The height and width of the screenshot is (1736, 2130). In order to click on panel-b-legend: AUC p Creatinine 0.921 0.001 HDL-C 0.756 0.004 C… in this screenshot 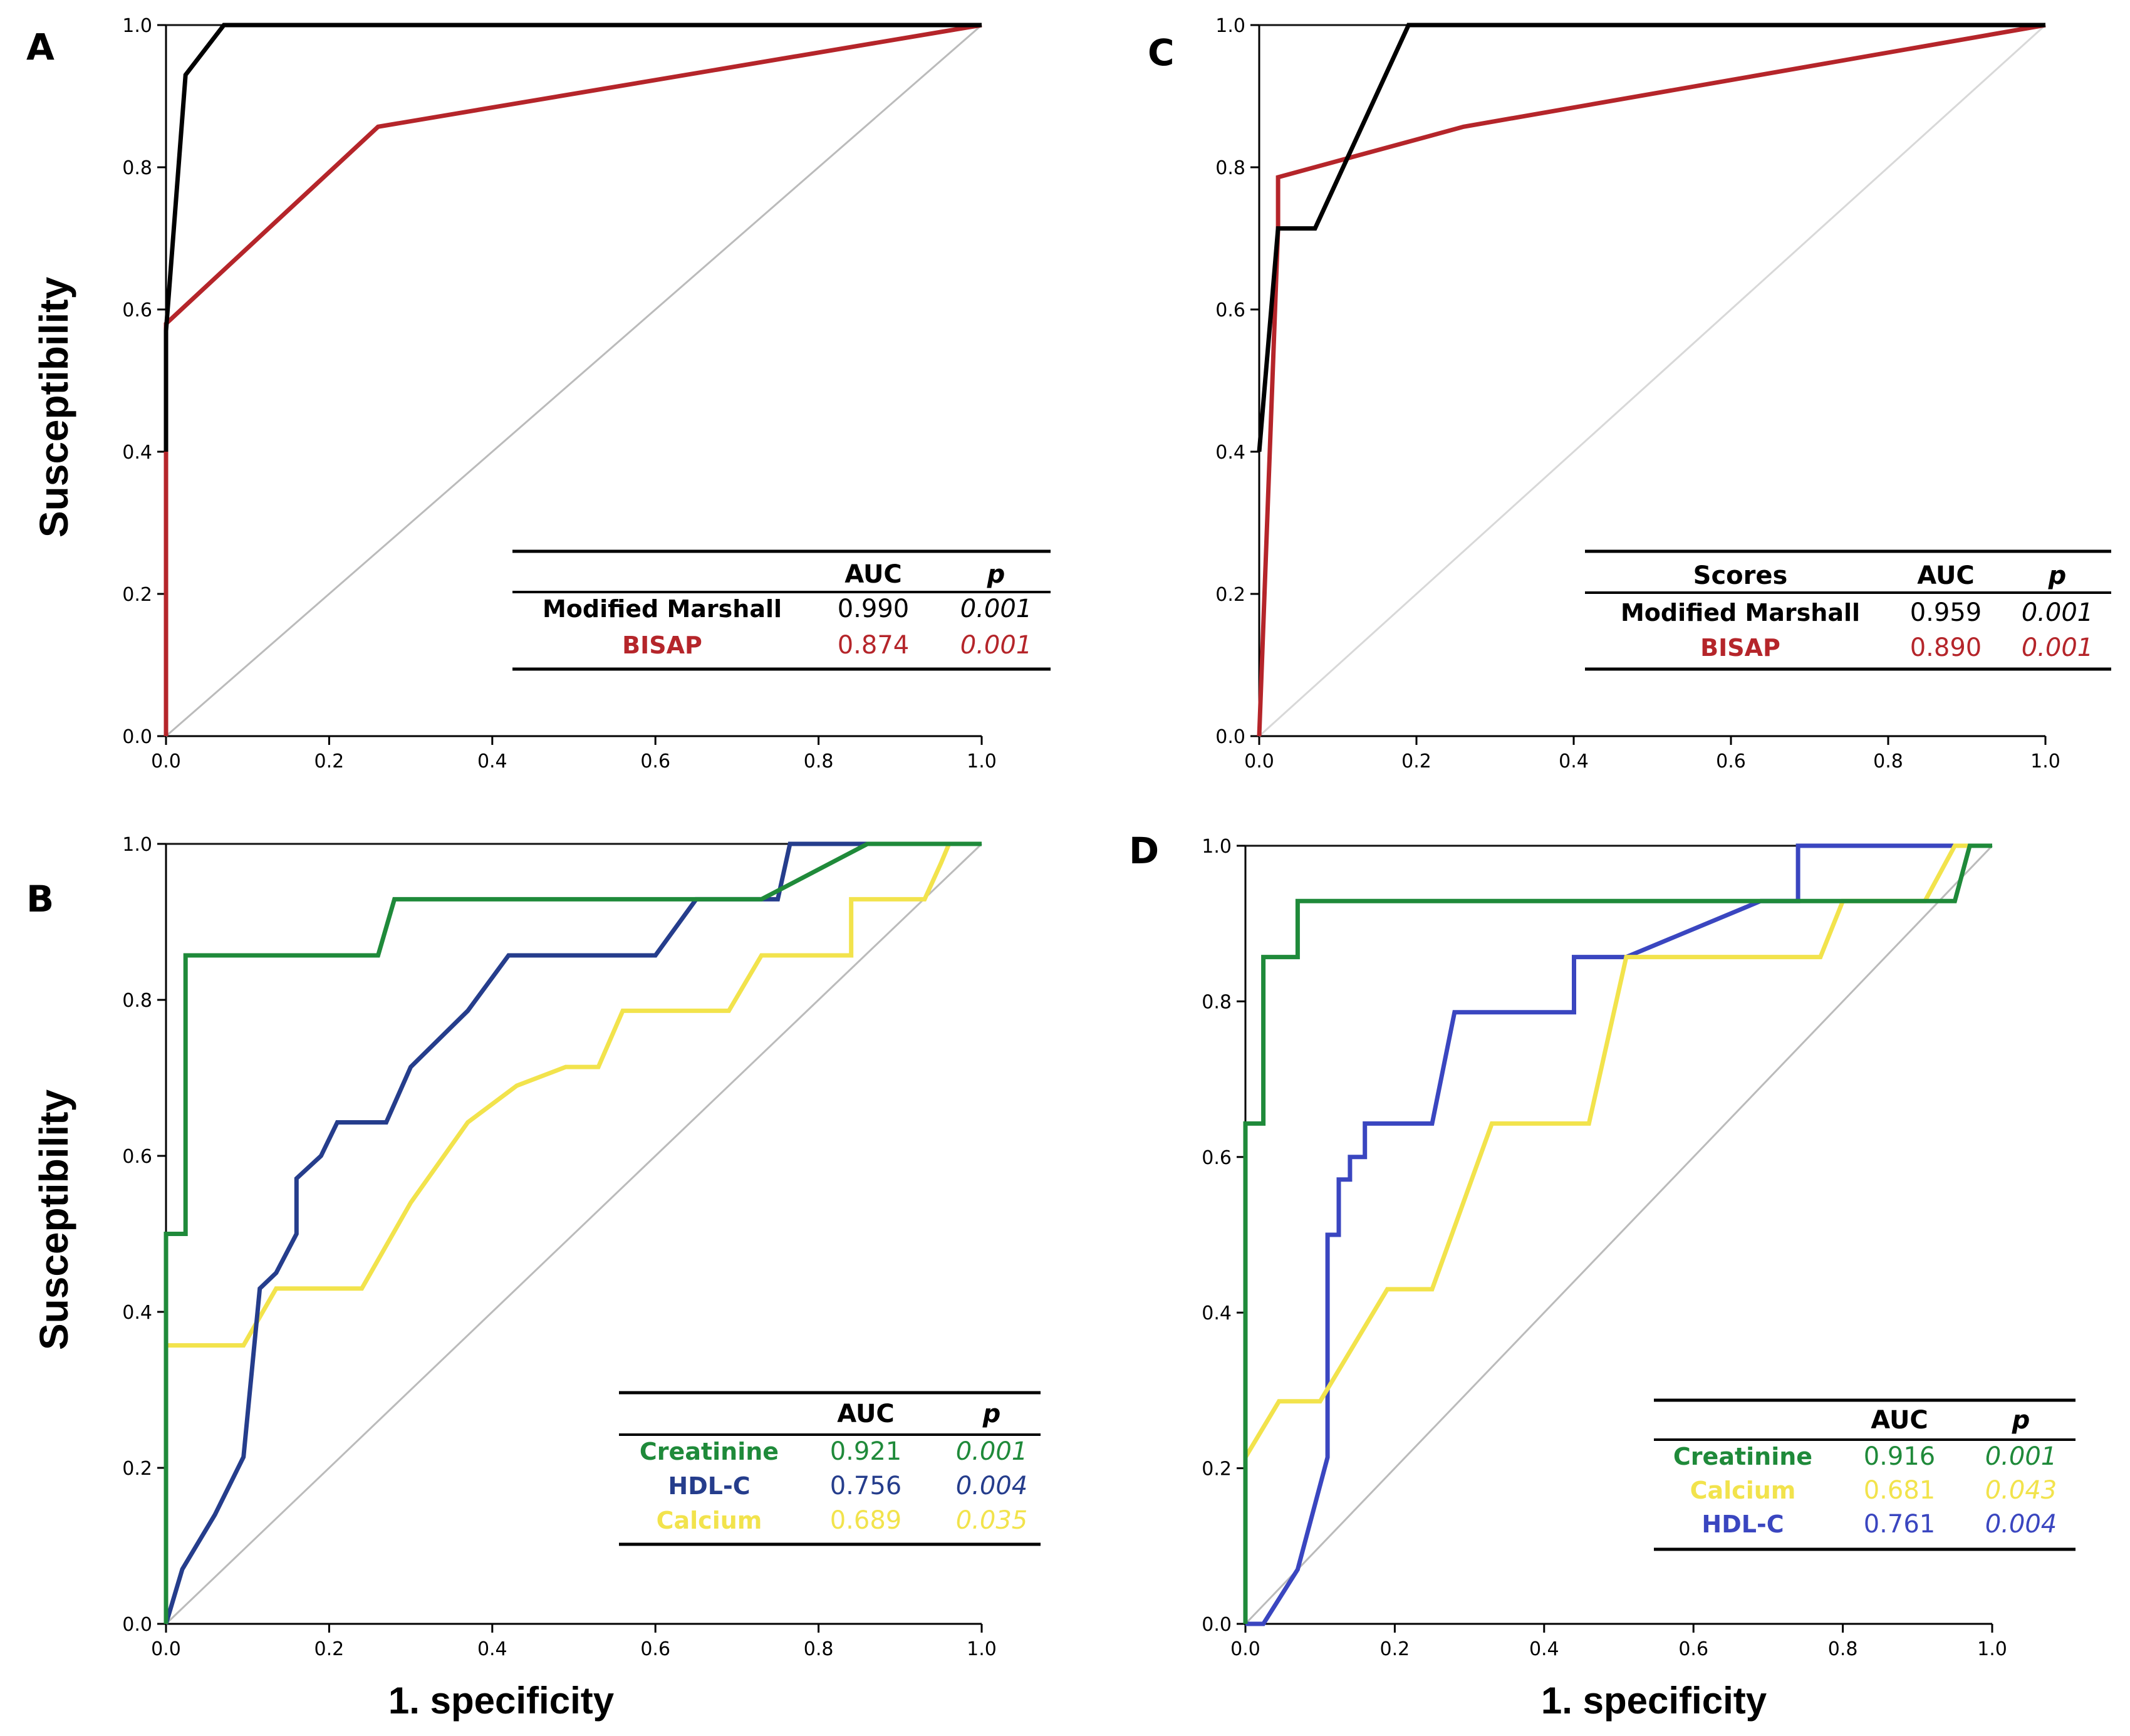, I will do `click(830, 1468)`.